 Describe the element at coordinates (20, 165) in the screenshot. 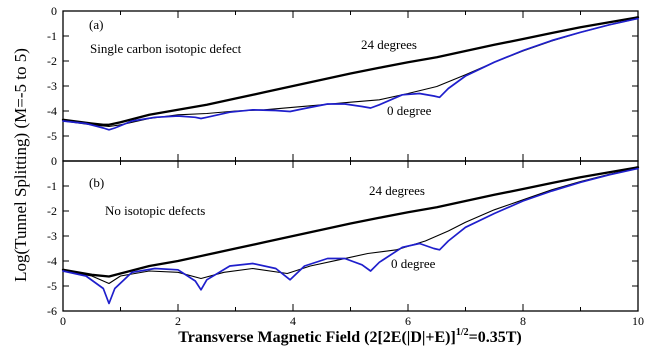

I see `y-axis-label: Log(Tunnel Splitting) (M=-5 to 5)` at that location.